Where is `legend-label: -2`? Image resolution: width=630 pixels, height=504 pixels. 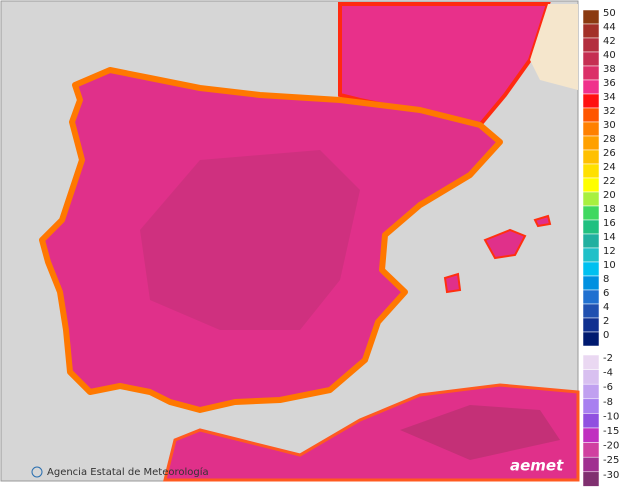
legend-label: -2 is located at coordinates (608, 358).